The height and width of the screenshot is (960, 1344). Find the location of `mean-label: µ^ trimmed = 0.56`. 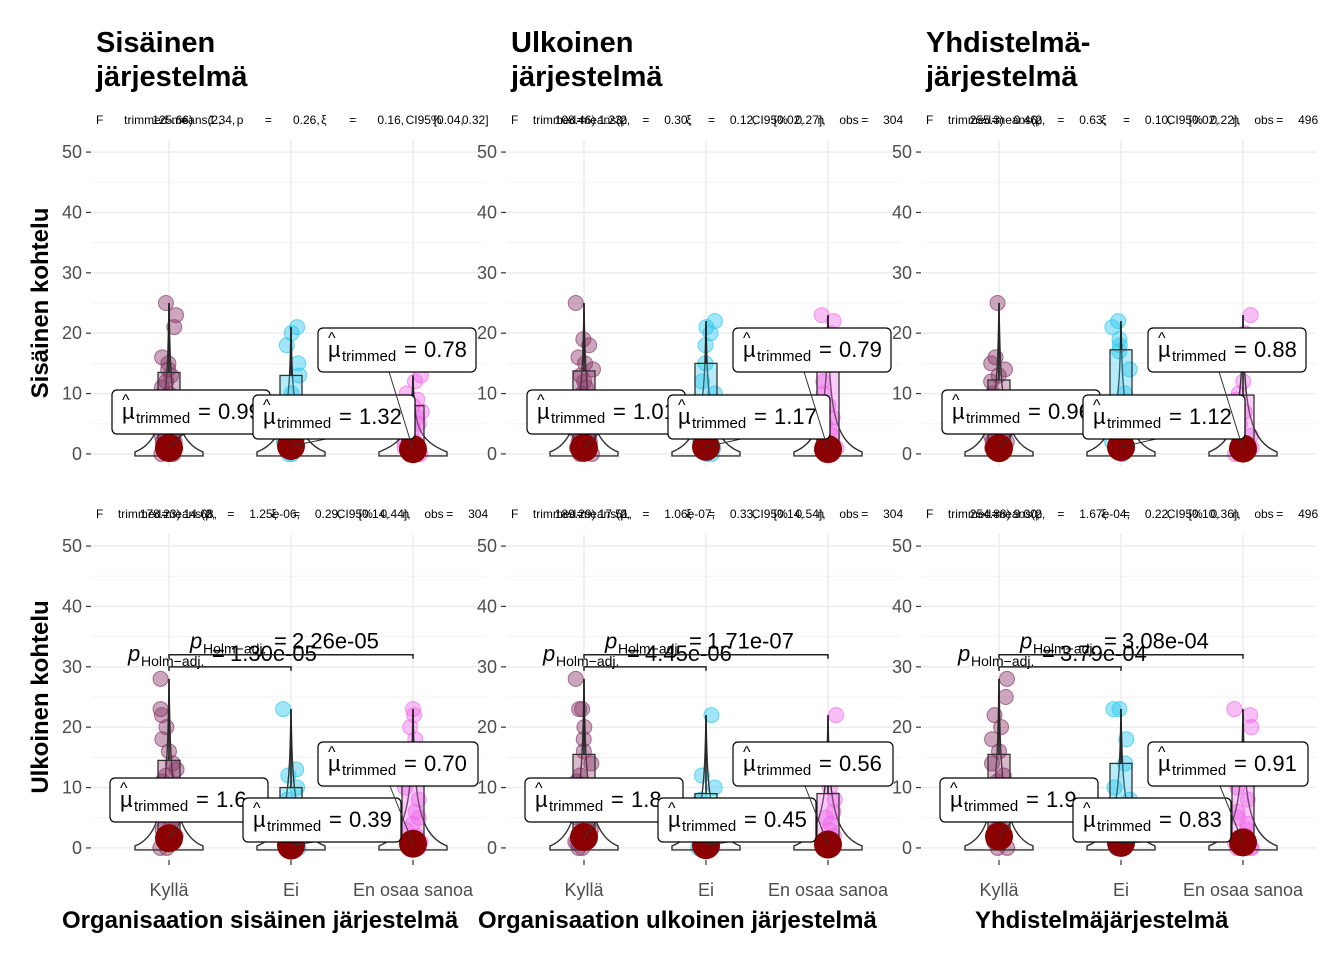

mean-label: µ^ trimmed = 0.56 is located at coordinates (813, 793).